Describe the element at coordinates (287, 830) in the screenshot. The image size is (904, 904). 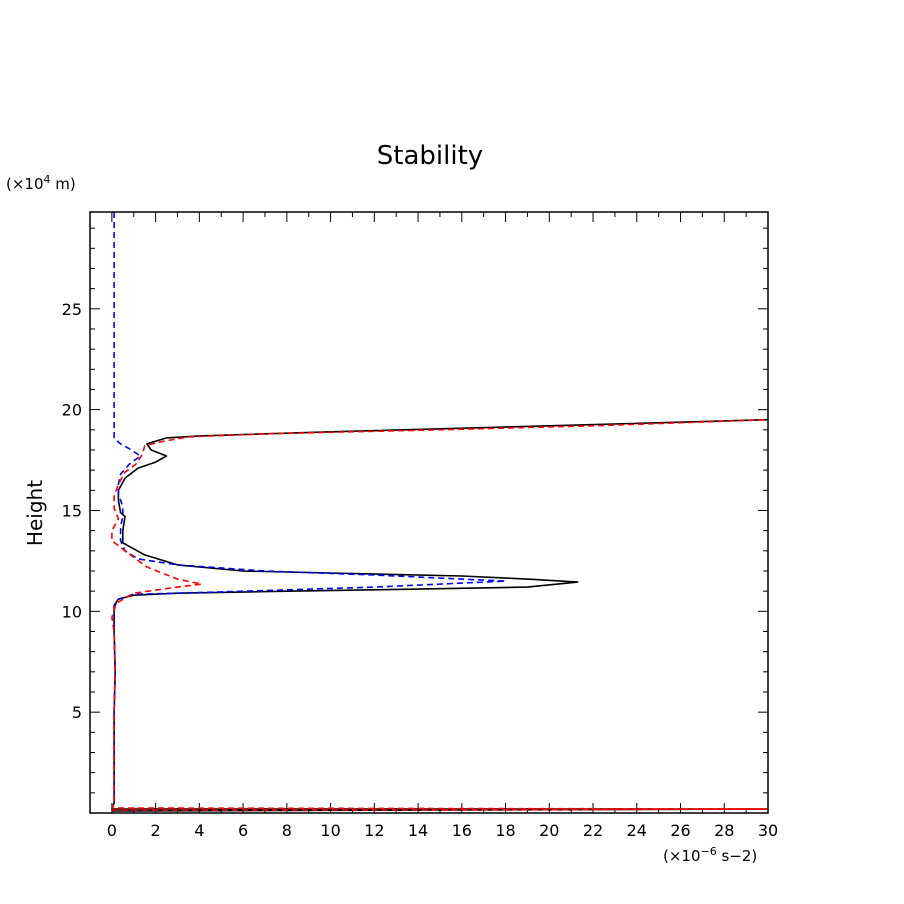
I see `x-tick-label: 8` at that location.